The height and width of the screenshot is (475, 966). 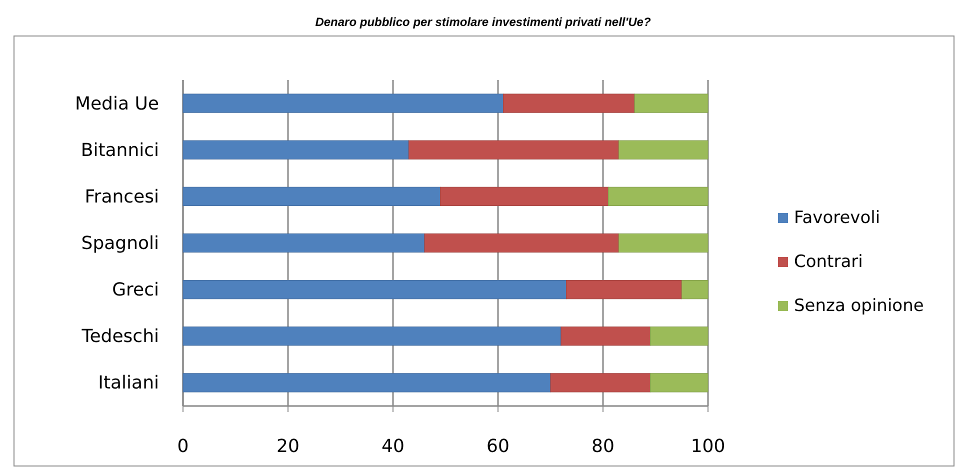 I want to click on y-tick-label: Greci, so click(x=135, y=290).